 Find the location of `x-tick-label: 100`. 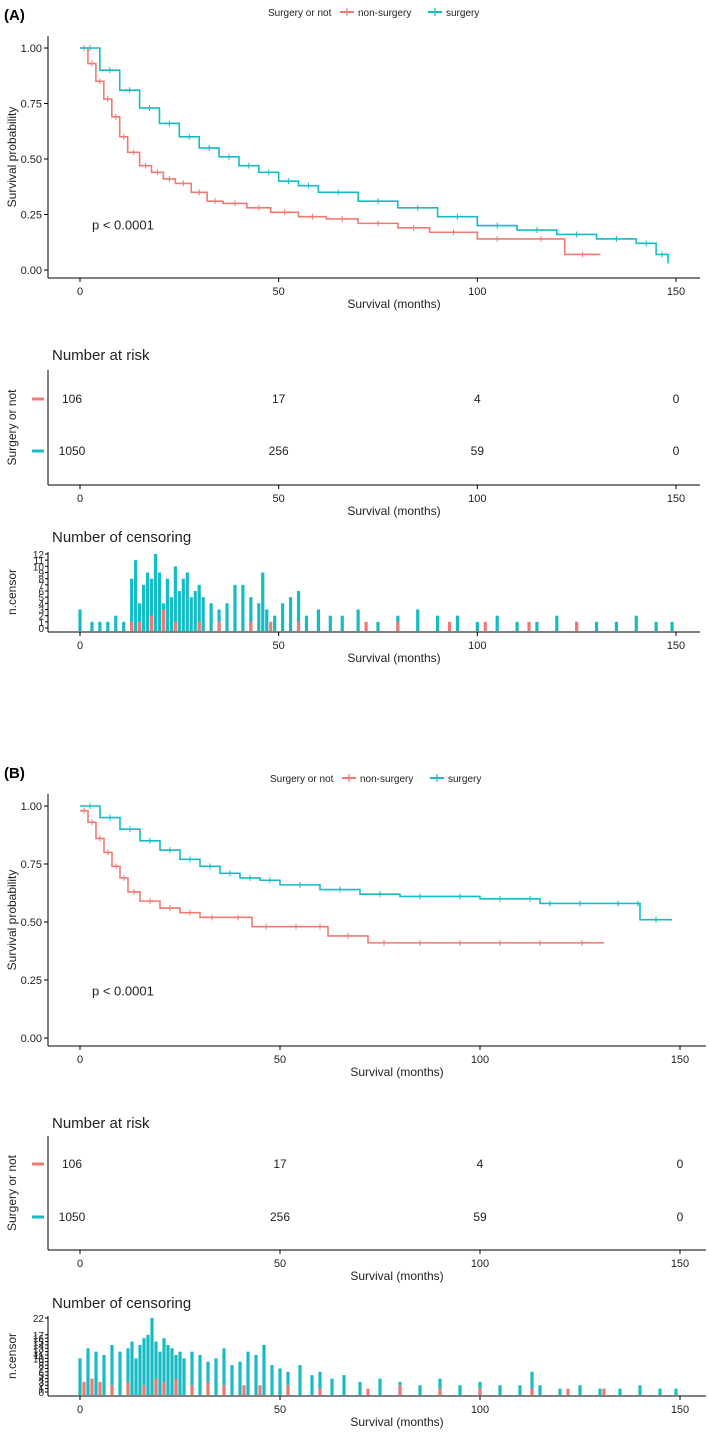

x-tick-label: 100 is located at coordinates (480, 1060).